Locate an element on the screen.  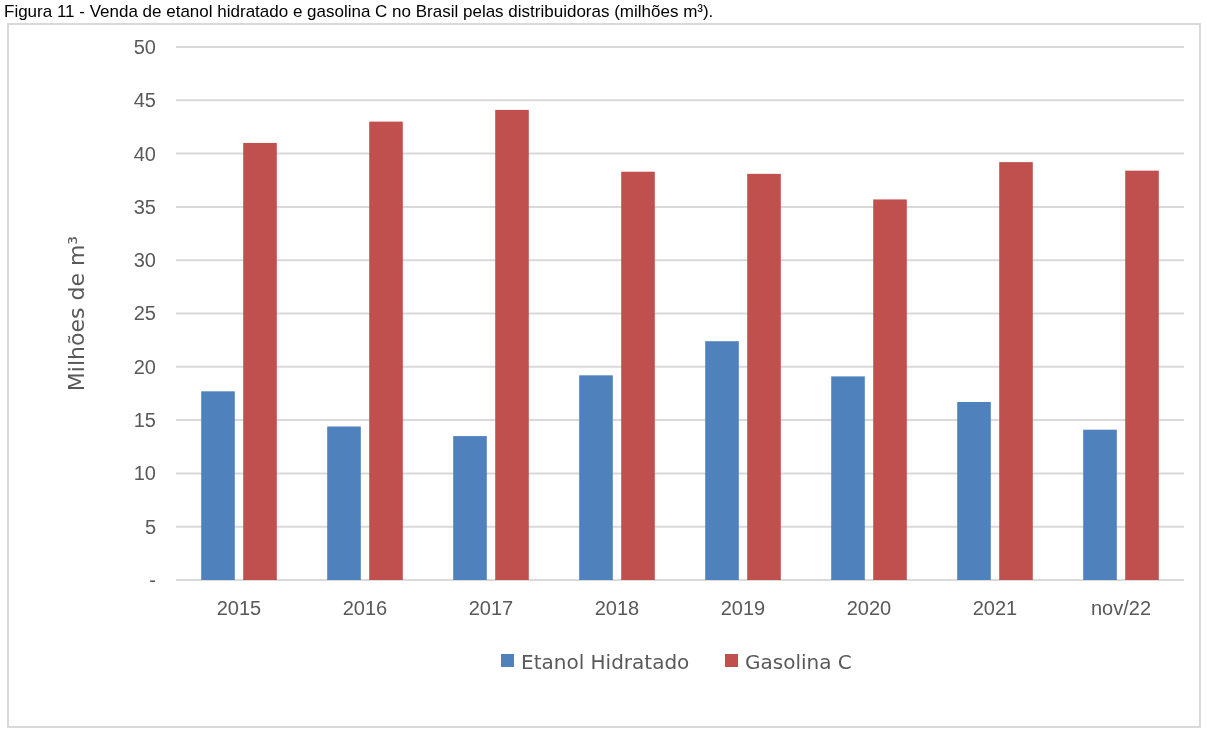
x-tick-label: 2015 is located at coordinates (239, 608).